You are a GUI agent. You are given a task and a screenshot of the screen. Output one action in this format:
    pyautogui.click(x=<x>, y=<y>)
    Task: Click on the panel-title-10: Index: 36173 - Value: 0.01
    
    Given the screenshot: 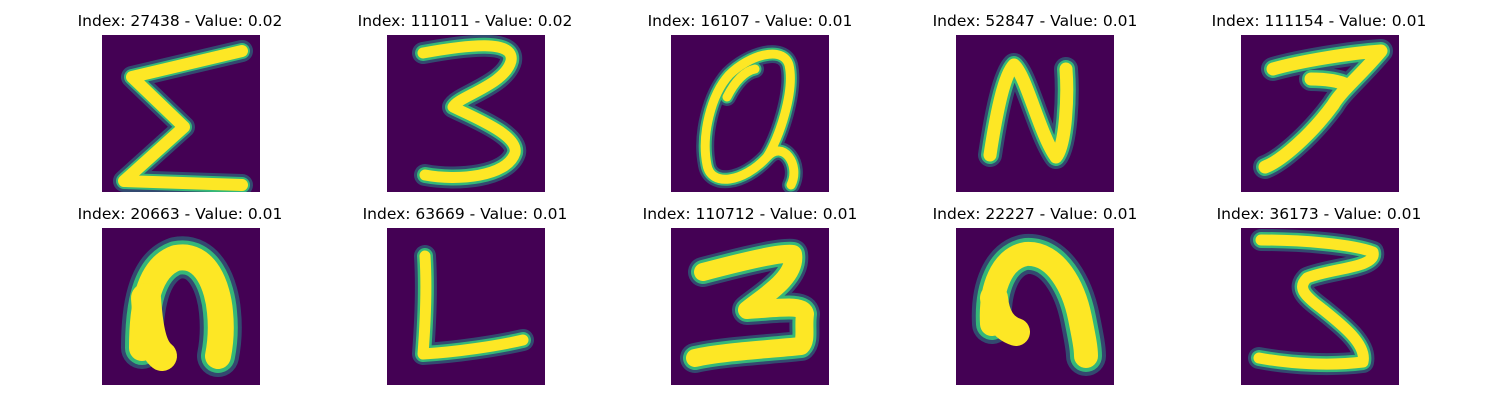 What is the action you would take?
    pyautogui.click(x=1319, y=214)
    